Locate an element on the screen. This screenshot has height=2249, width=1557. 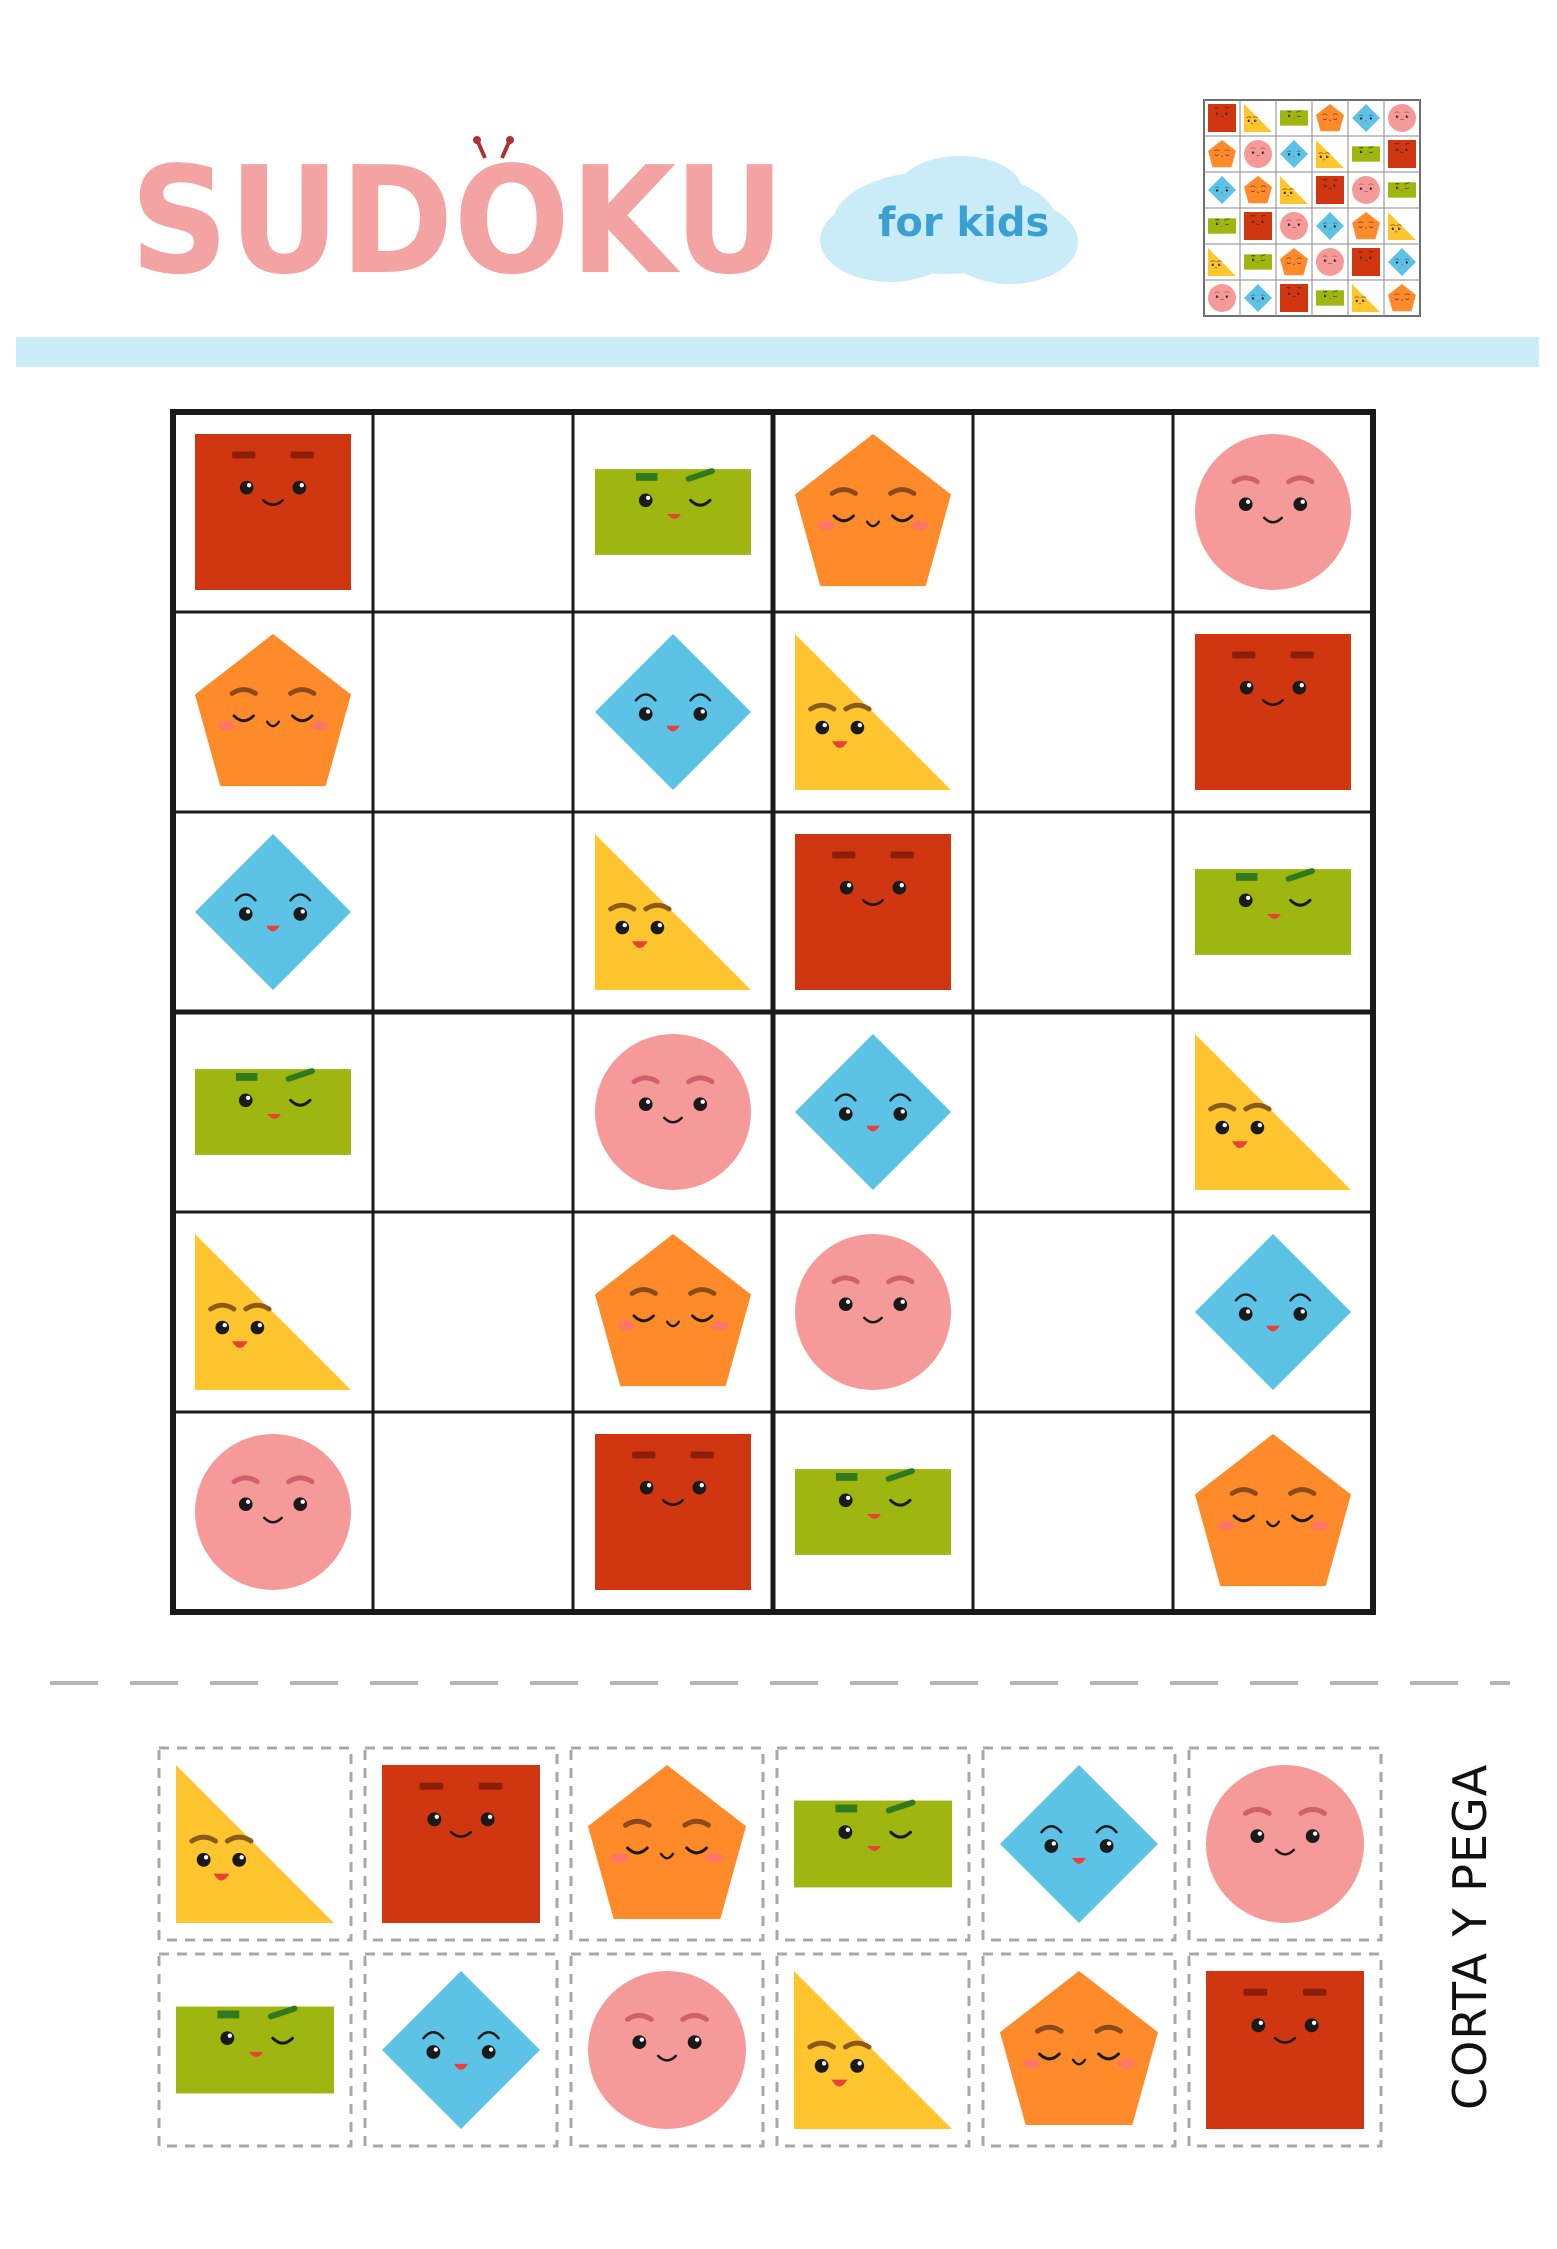
cutout-pieces is located at coordinates (770, 1947).